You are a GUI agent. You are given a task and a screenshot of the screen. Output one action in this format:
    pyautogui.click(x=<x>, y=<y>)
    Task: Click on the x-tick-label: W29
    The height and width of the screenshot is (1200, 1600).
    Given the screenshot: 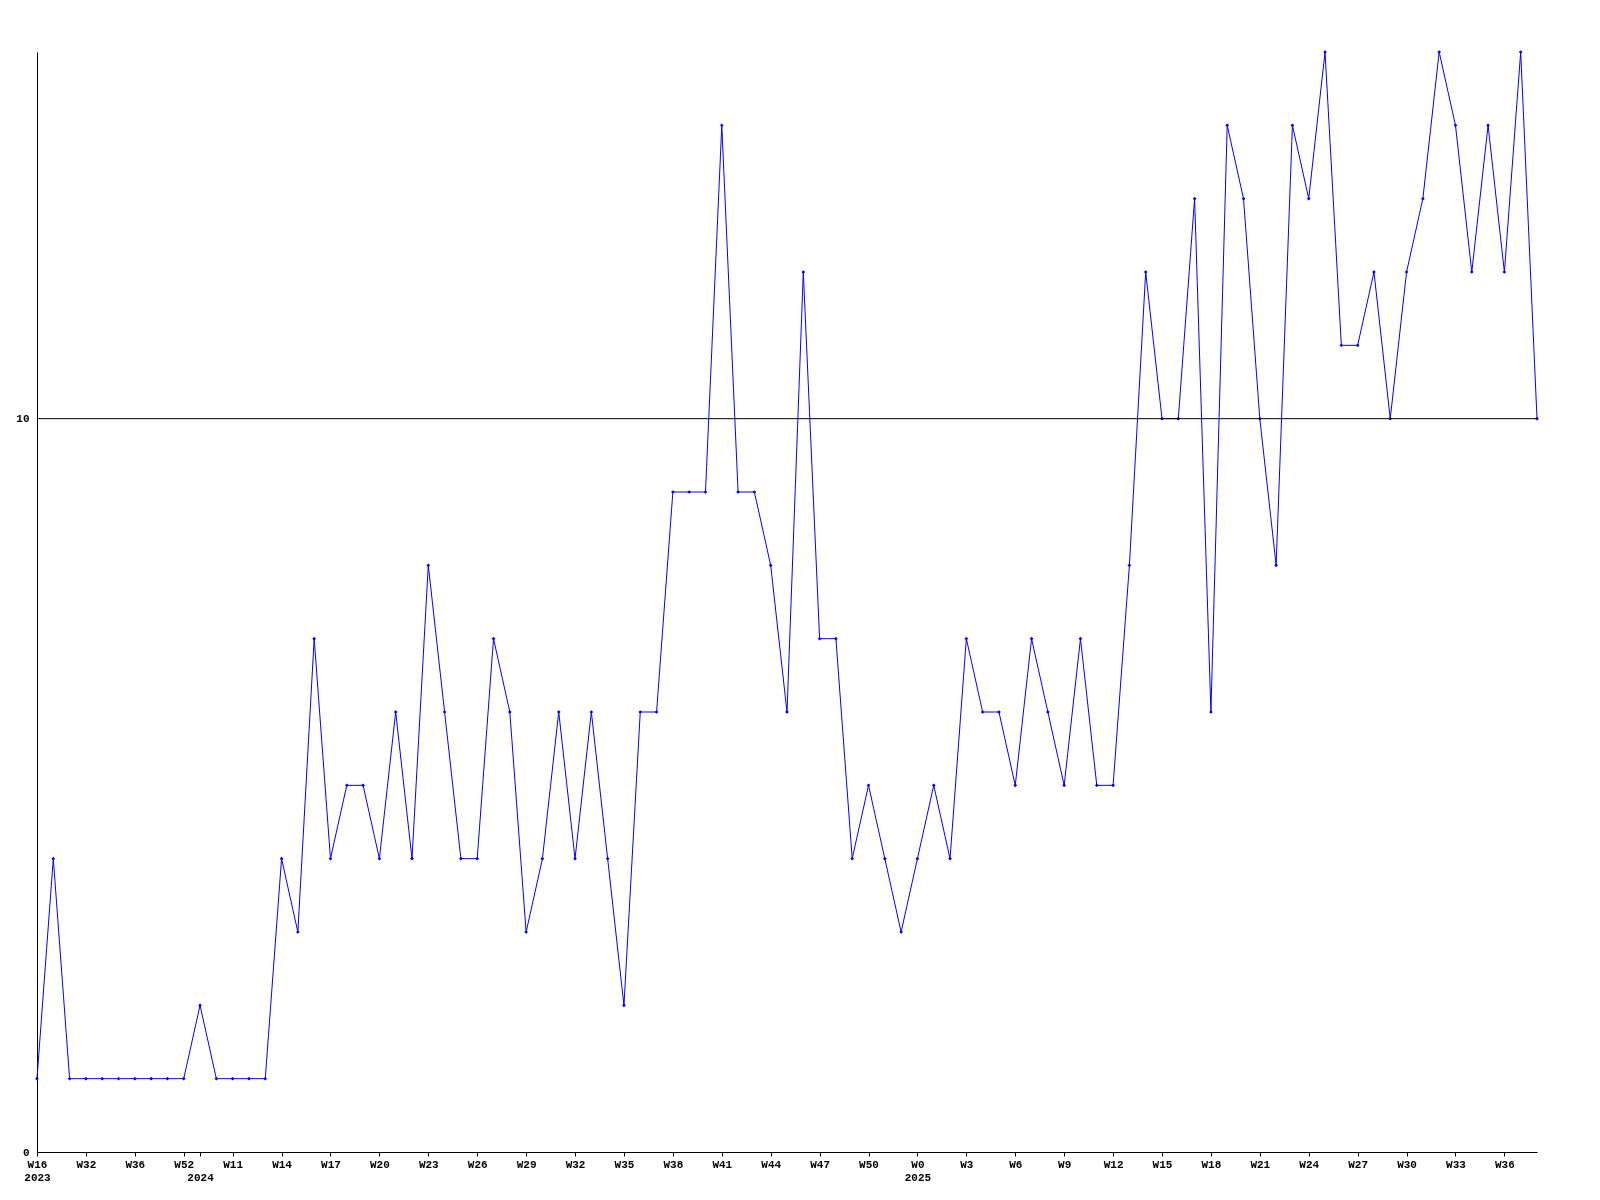 What is the action you would take?
    pyautogui.click(x=526, y=1164)
    